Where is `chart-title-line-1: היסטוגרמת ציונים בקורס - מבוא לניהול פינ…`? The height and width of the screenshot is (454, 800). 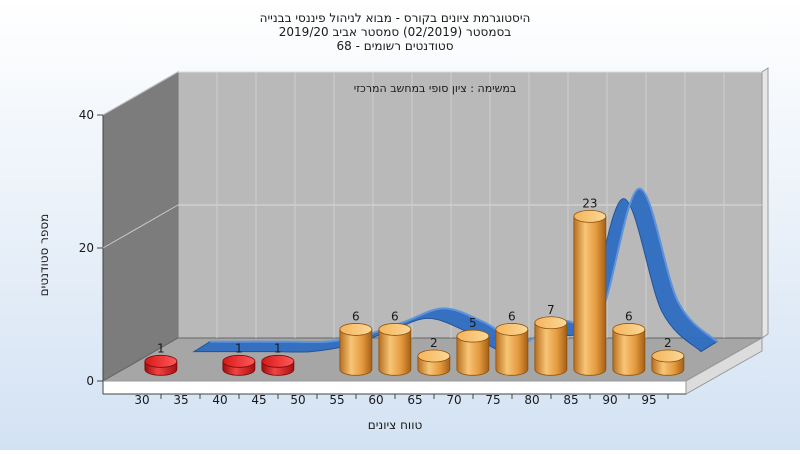 chart-title-line-1: היסטוגרמת ציונים בקורס - מבוא לניהול פינ… is located at coordinates (395, 18).